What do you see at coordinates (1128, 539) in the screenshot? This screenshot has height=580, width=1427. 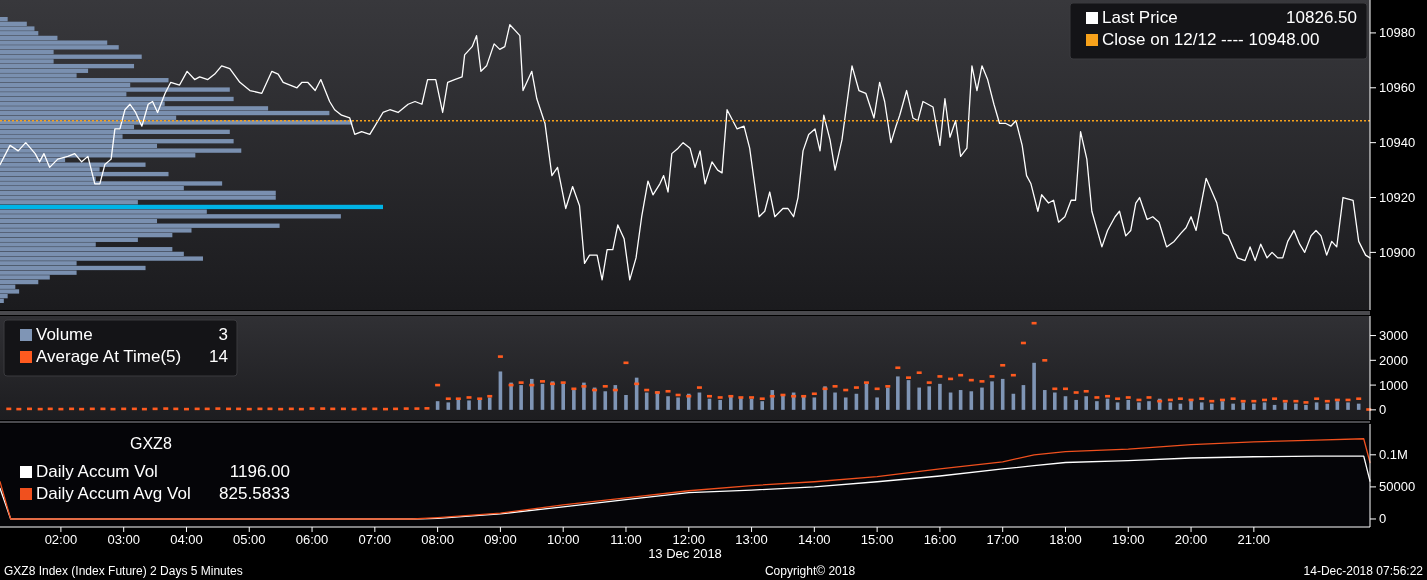 I see `x-tick-label: 19:00` at bounding box center [1128, 539].